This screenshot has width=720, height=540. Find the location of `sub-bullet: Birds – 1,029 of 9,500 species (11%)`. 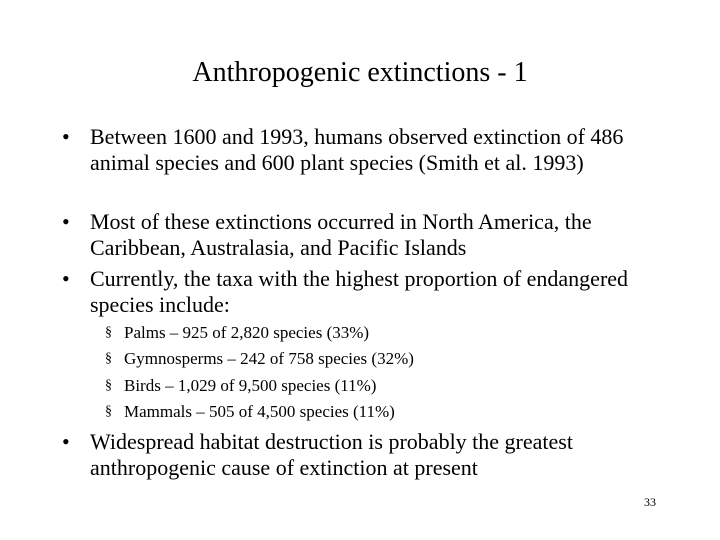

sub-bullet: Birds – 1,029 of 9,500 species (11%) is located at coordinates (364, 386).